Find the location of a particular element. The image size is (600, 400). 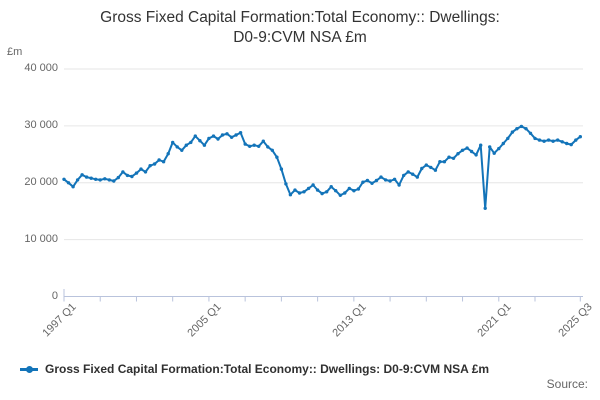

x-axis-line is located at coordinates (323, 293).